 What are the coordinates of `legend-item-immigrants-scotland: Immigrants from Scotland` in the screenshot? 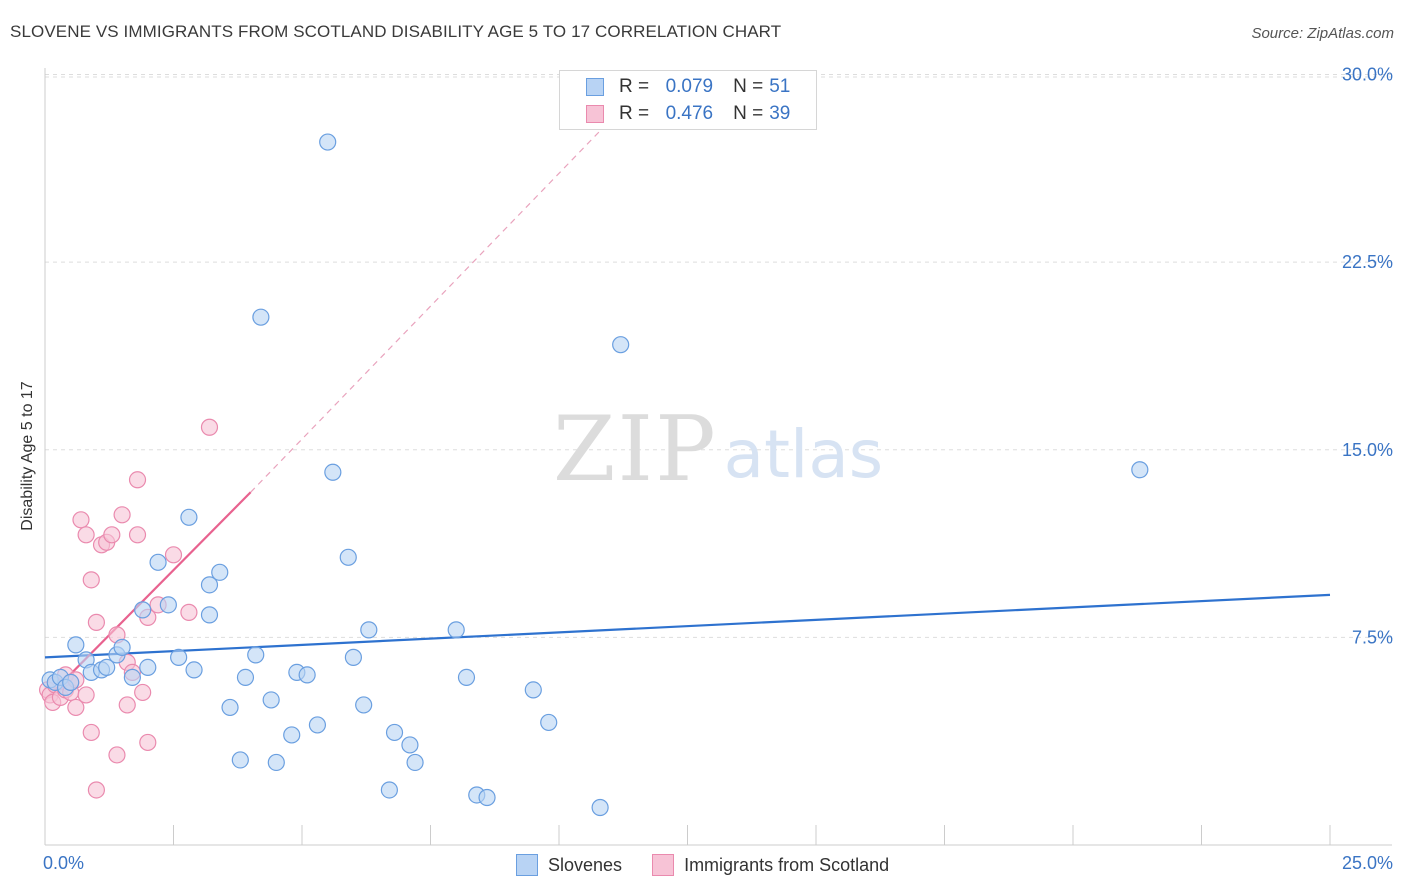 It's located at (770, 865).